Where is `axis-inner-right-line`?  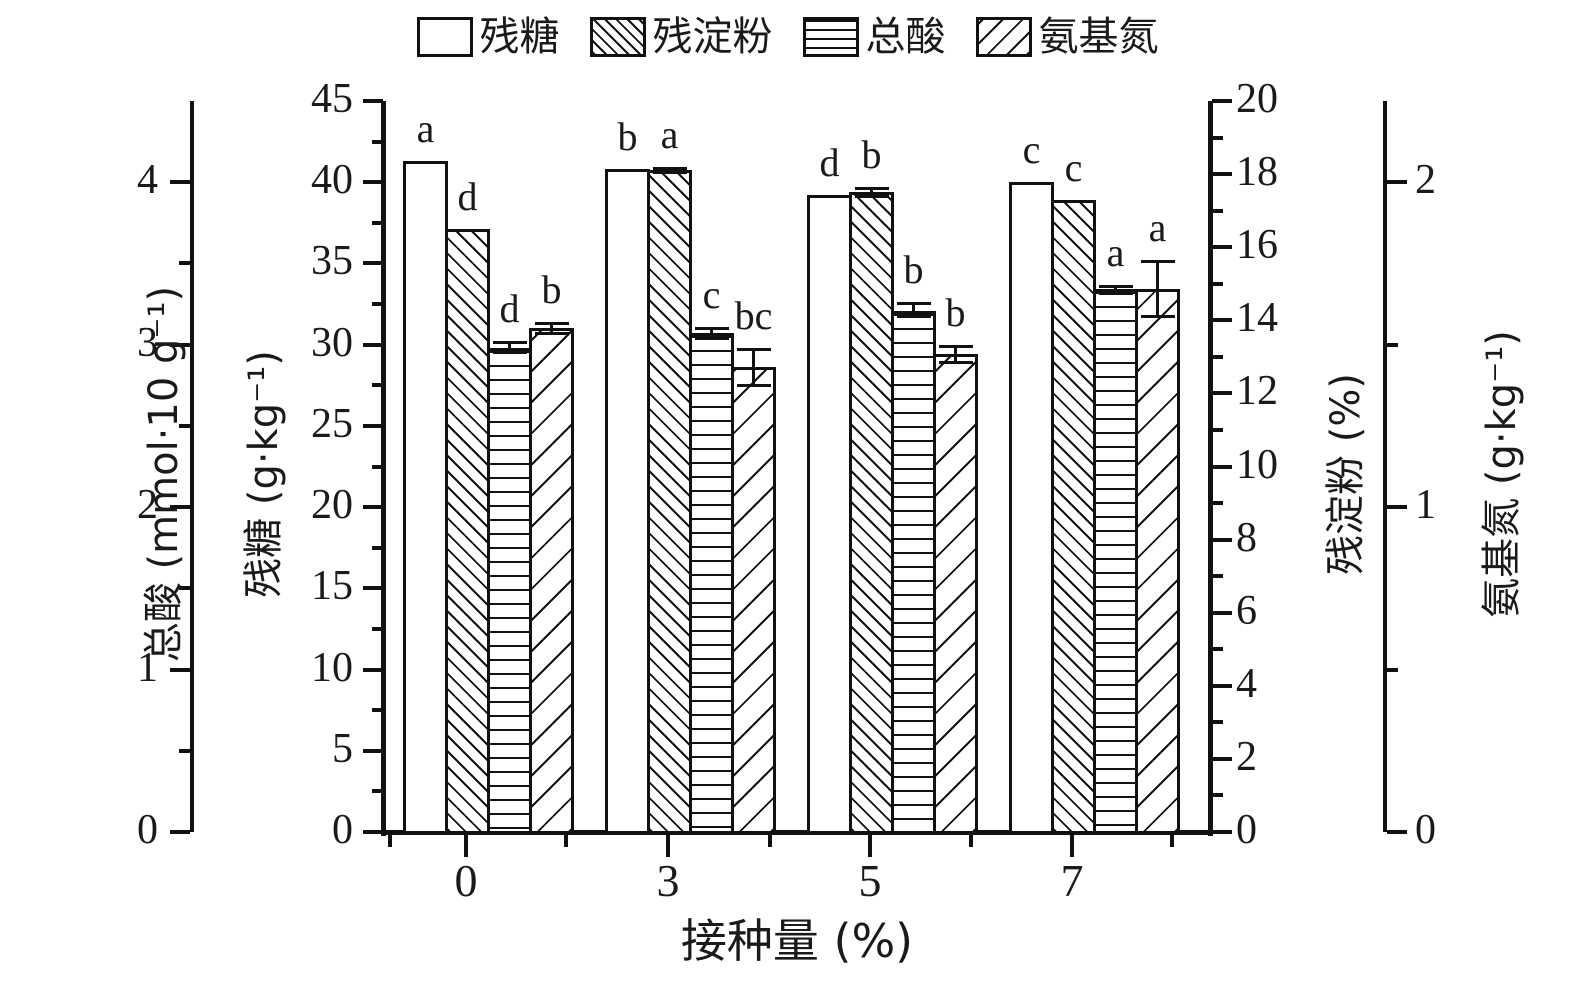
axis-inner-right-line is located at coordinates (1210, 468).